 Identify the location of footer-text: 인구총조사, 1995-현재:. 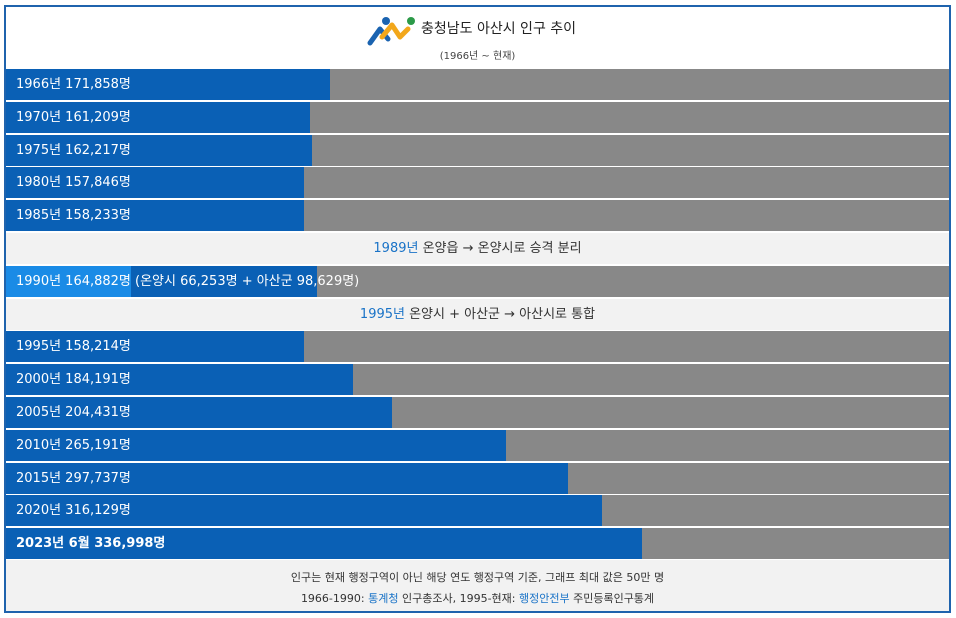
(458, 598).